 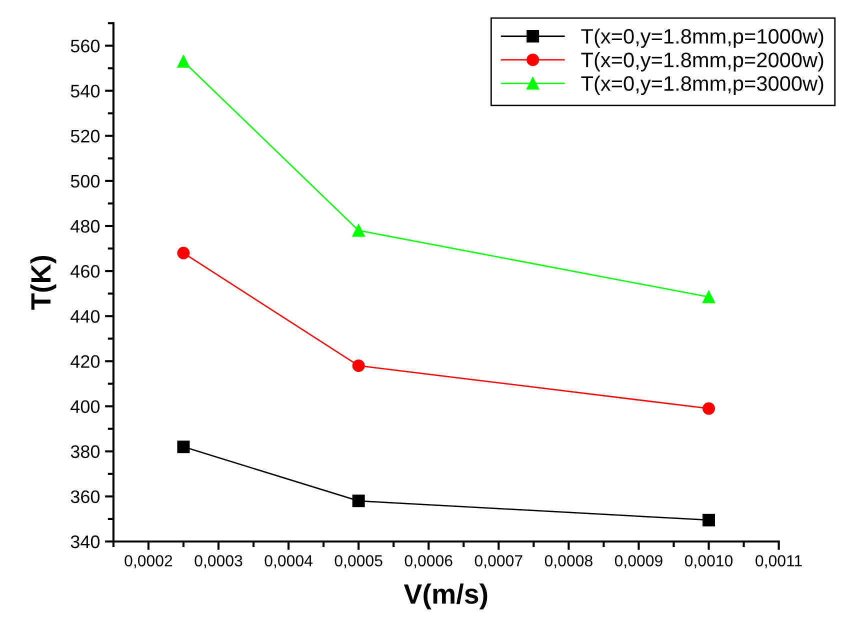 I want to click on x-tick-label: 0,0007, so click(x=498, y=561).